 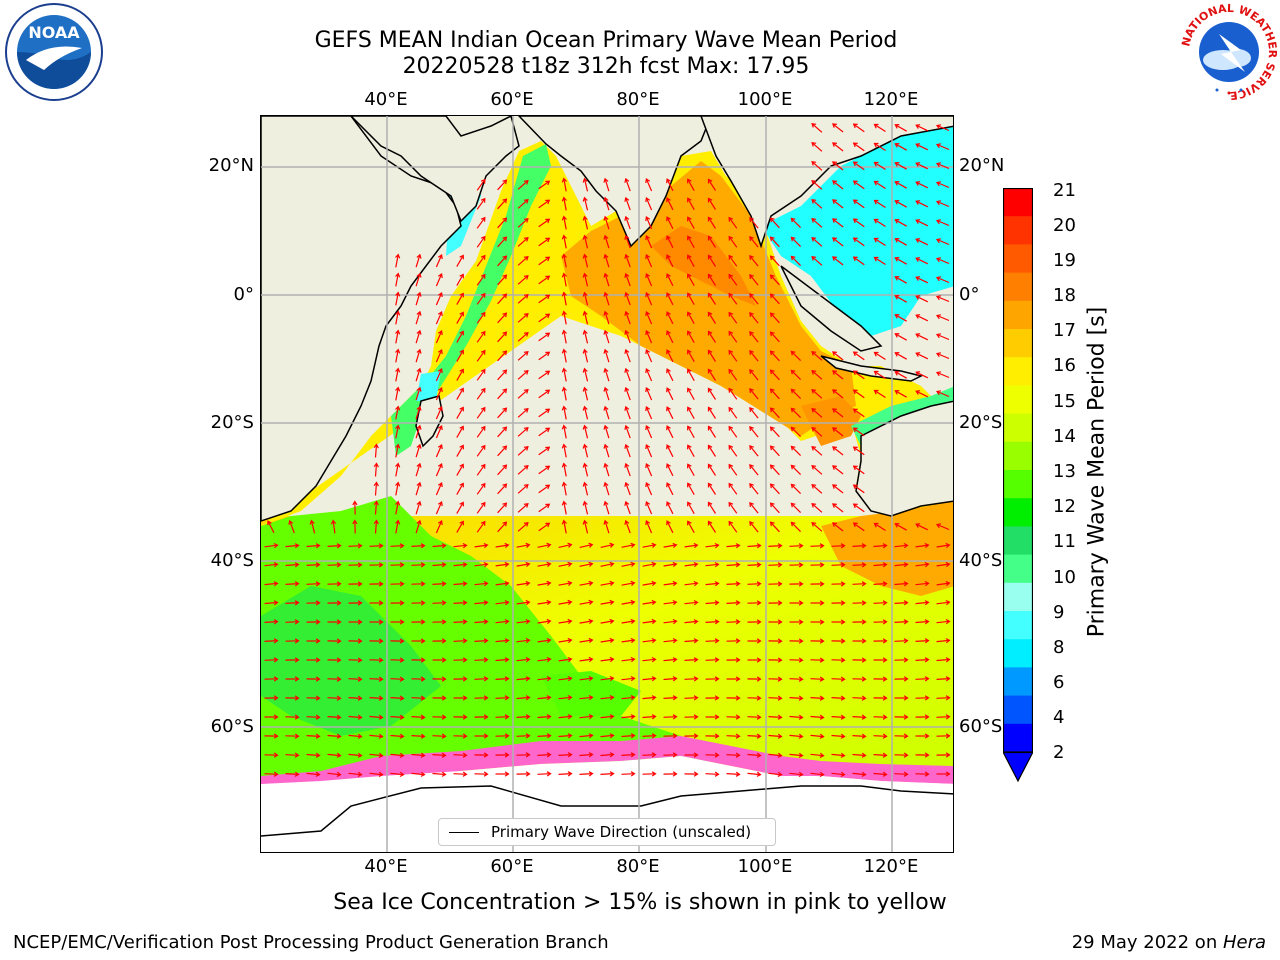 I want to click on footer-host: Hera, so click(x=1244, y=942).